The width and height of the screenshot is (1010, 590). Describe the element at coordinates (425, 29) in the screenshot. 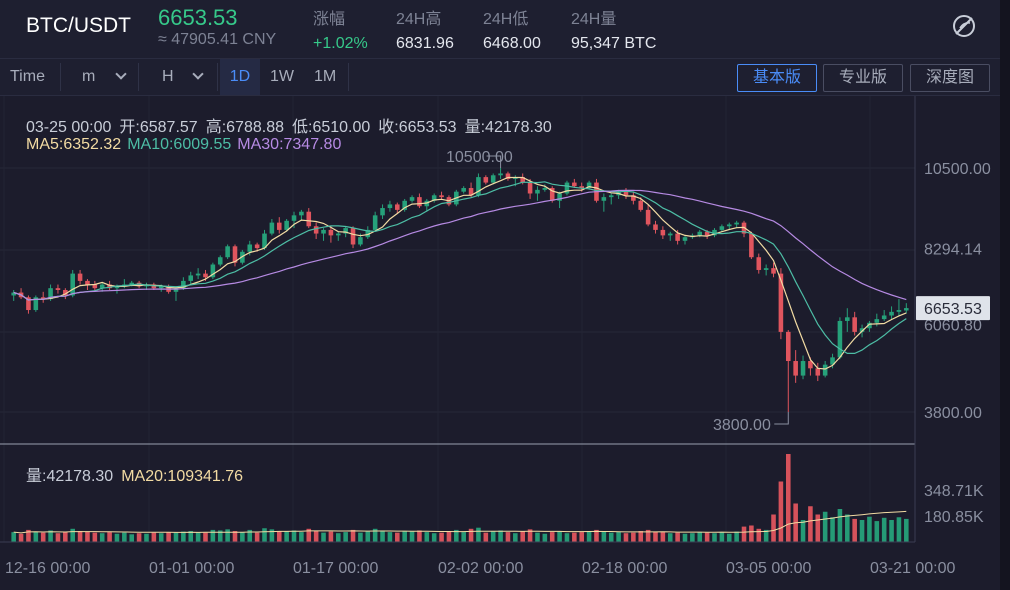

I see `stat-24h-high: 24H高 6831.96` at that location.